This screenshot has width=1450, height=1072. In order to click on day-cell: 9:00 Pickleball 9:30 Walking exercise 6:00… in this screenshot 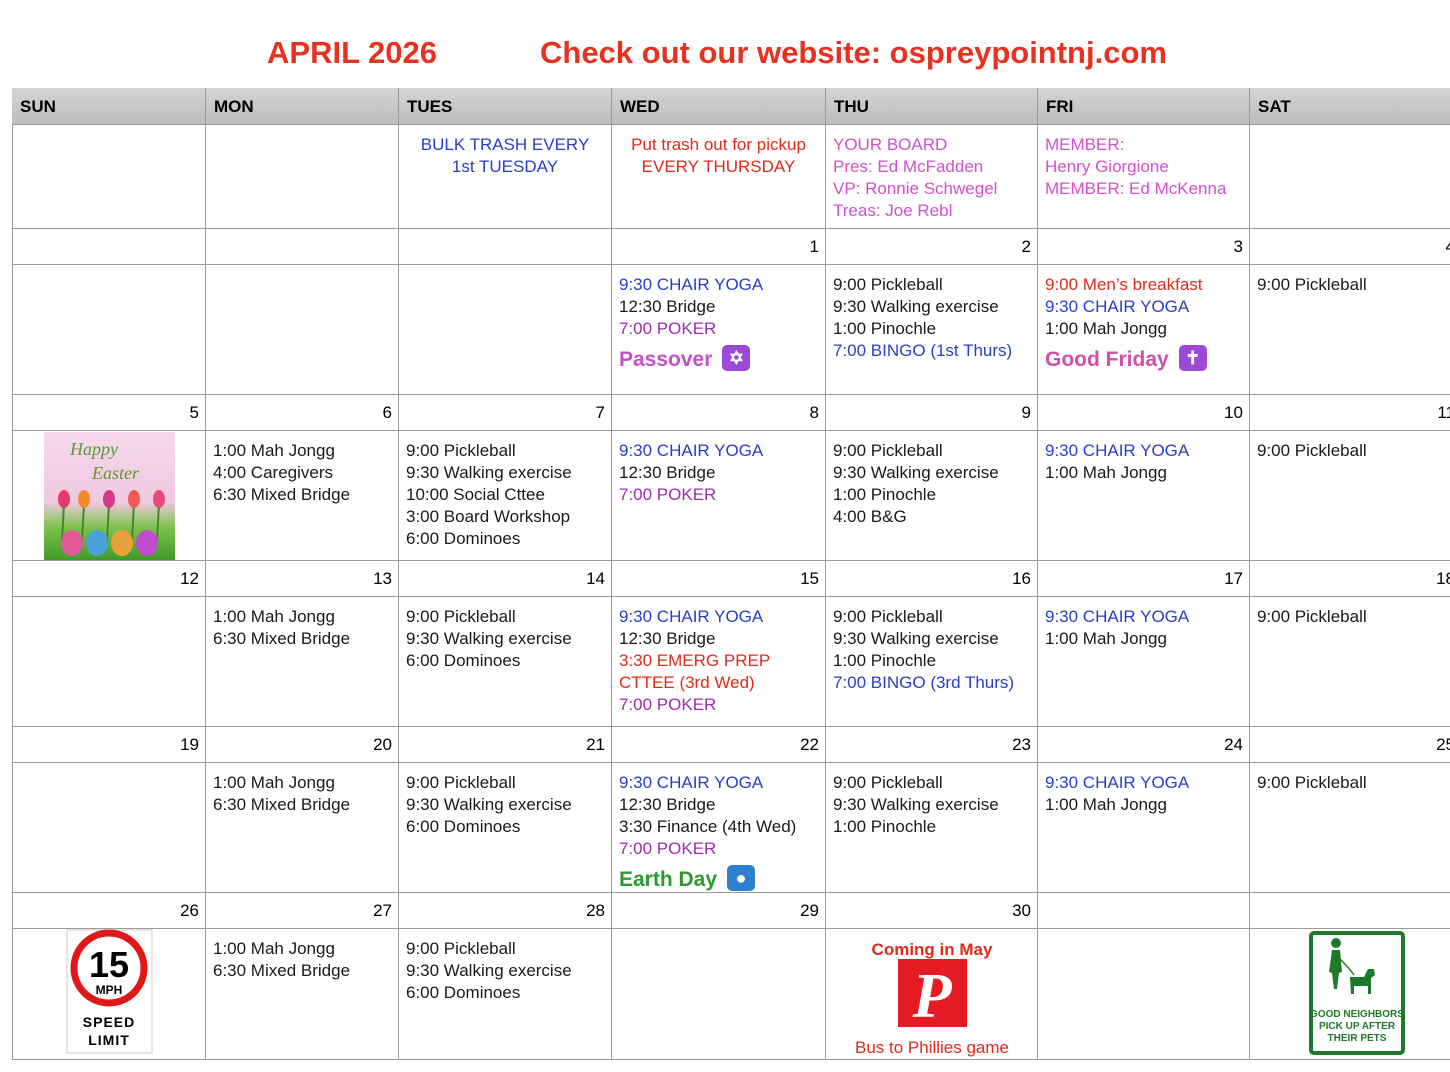, I will do `click(505, 994)`.